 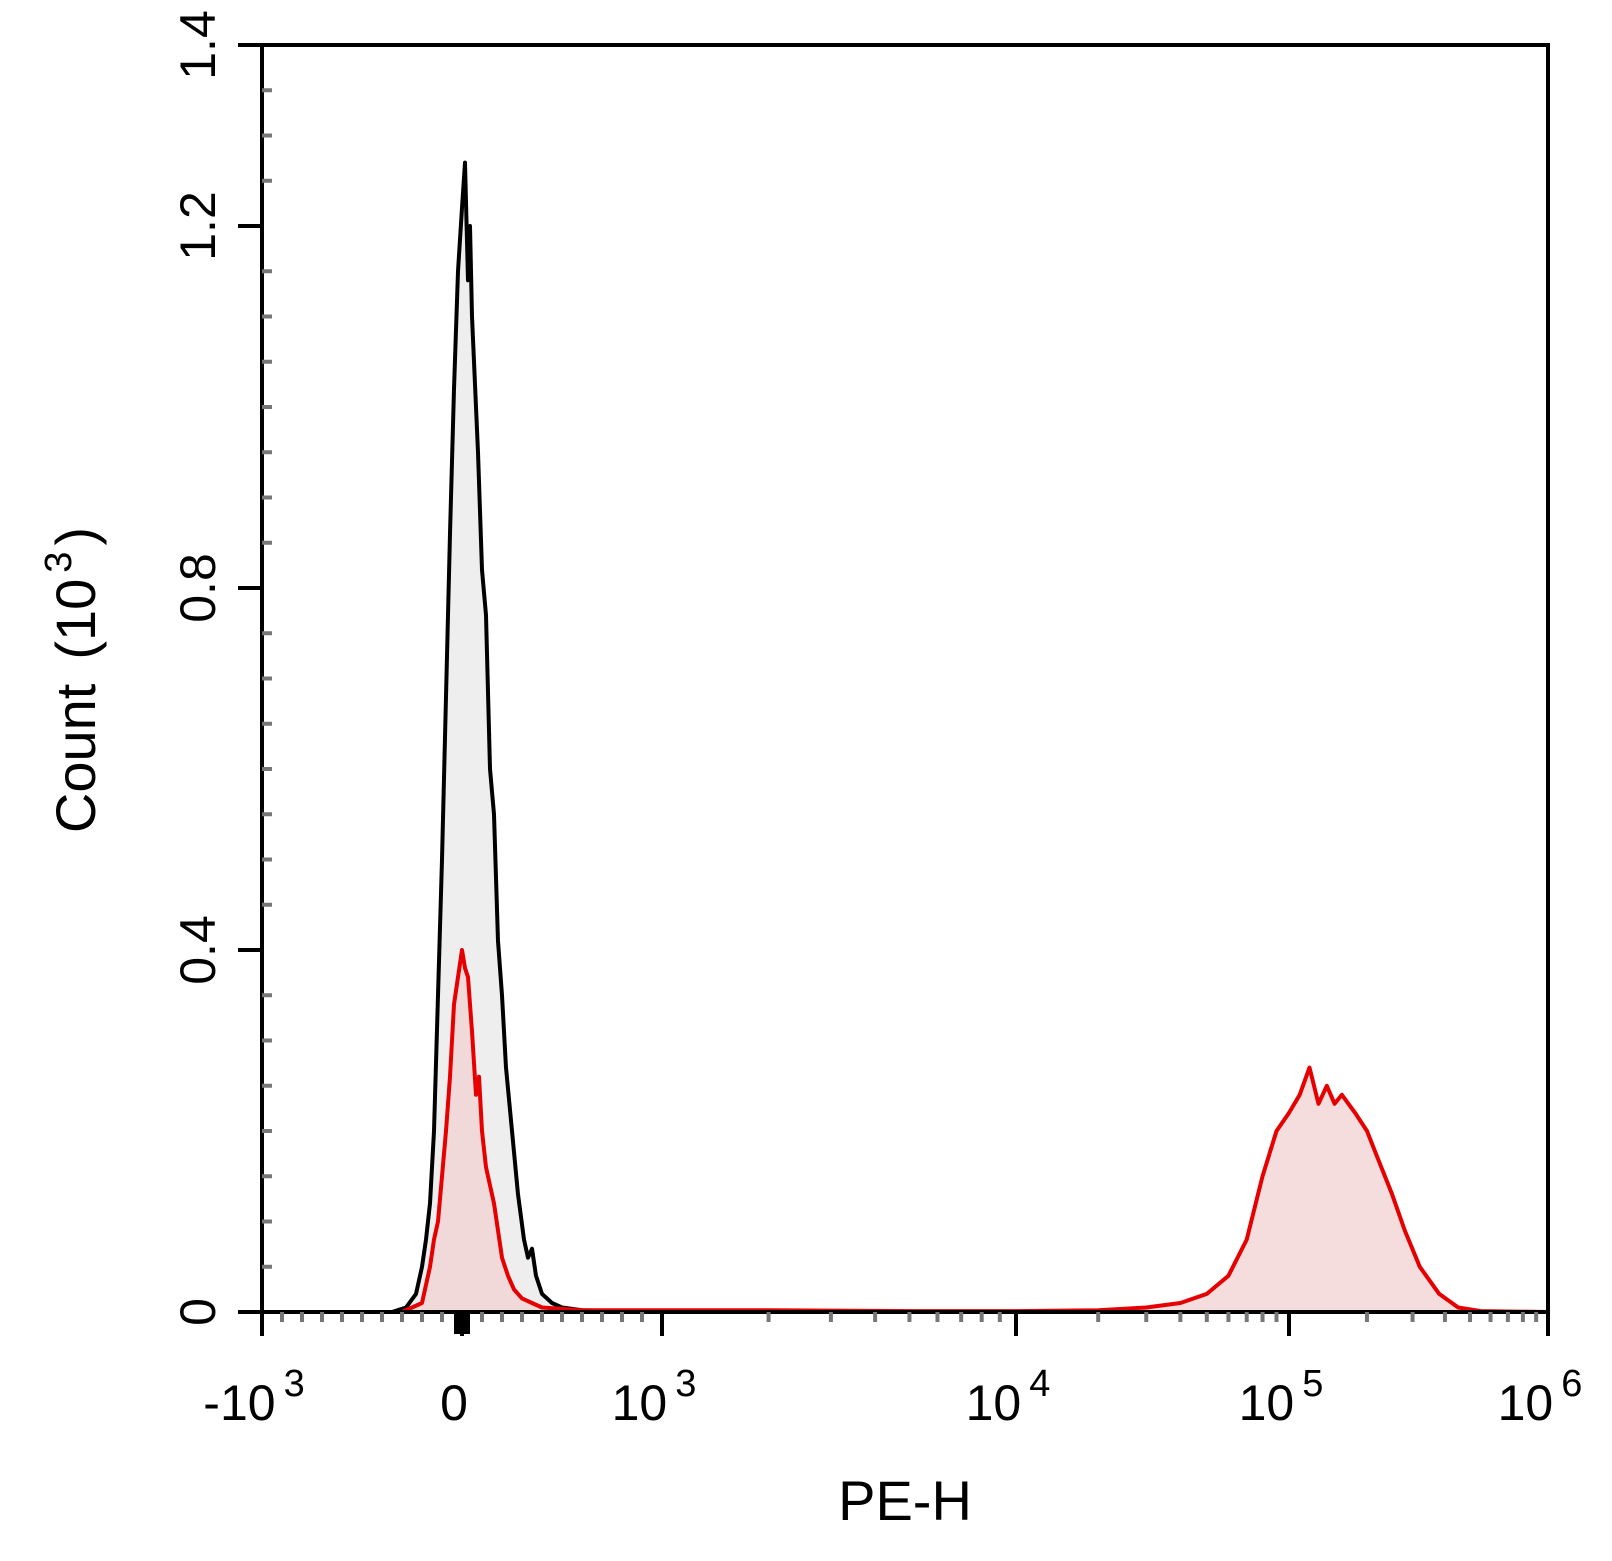 I want to click on y-tick-label: 1.4, so click(x=198, y=45).